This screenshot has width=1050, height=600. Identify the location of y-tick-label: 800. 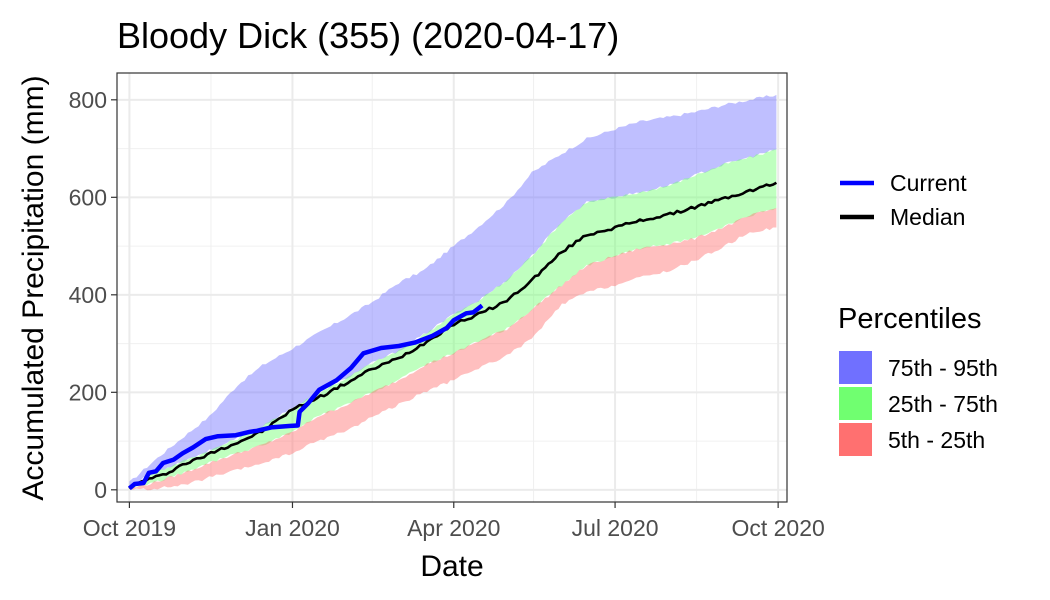
(88, 100).